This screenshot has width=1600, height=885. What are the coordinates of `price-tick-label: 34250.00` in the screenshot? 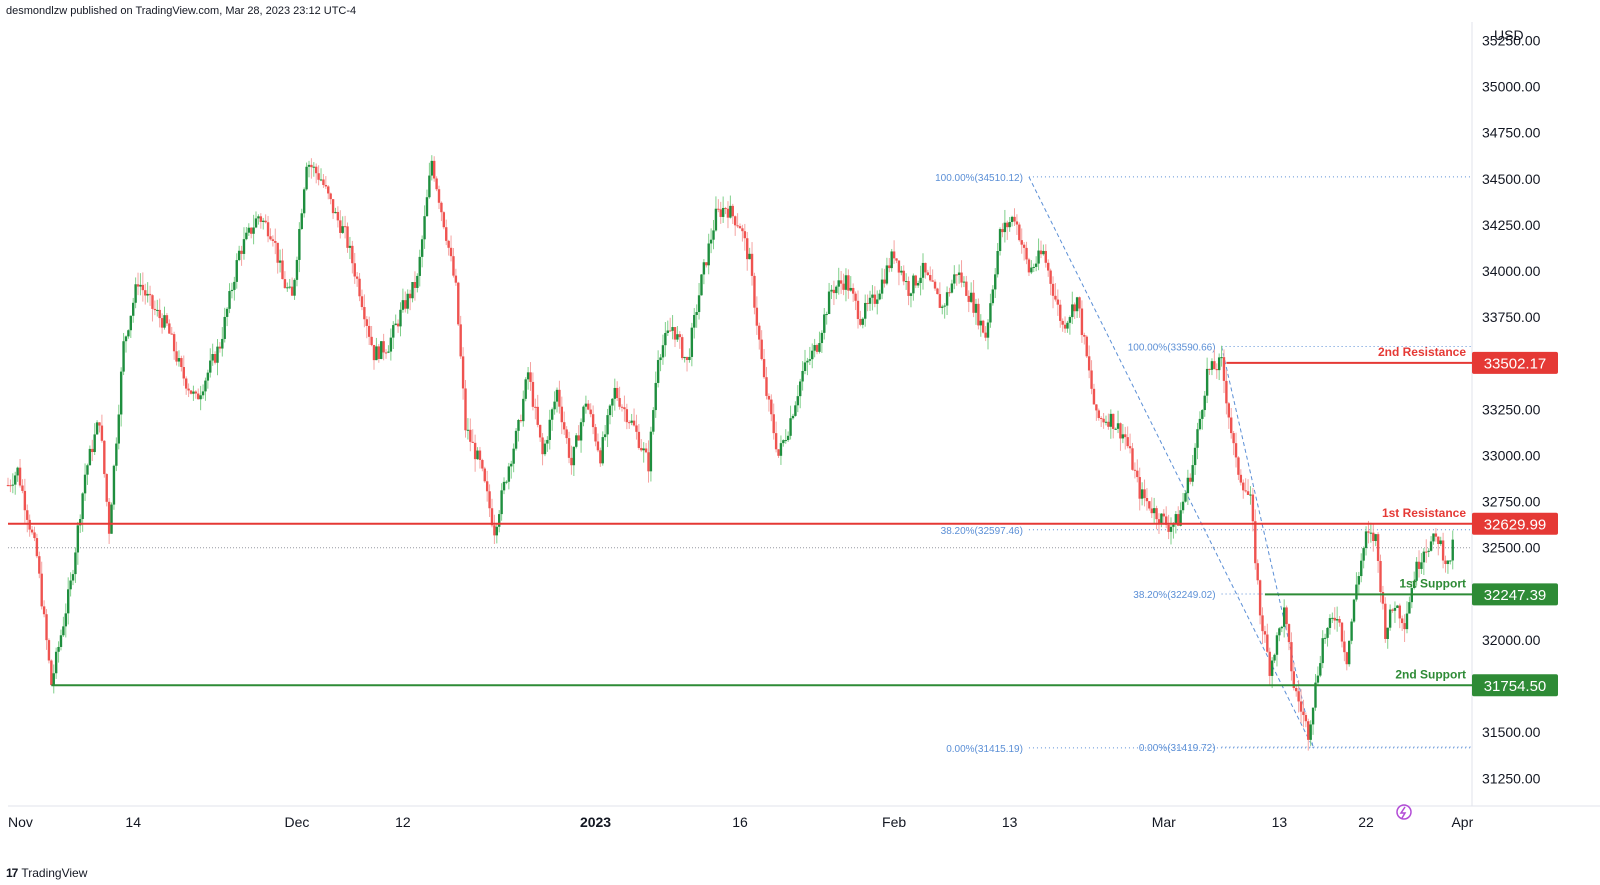 It's located at (1511, 225).